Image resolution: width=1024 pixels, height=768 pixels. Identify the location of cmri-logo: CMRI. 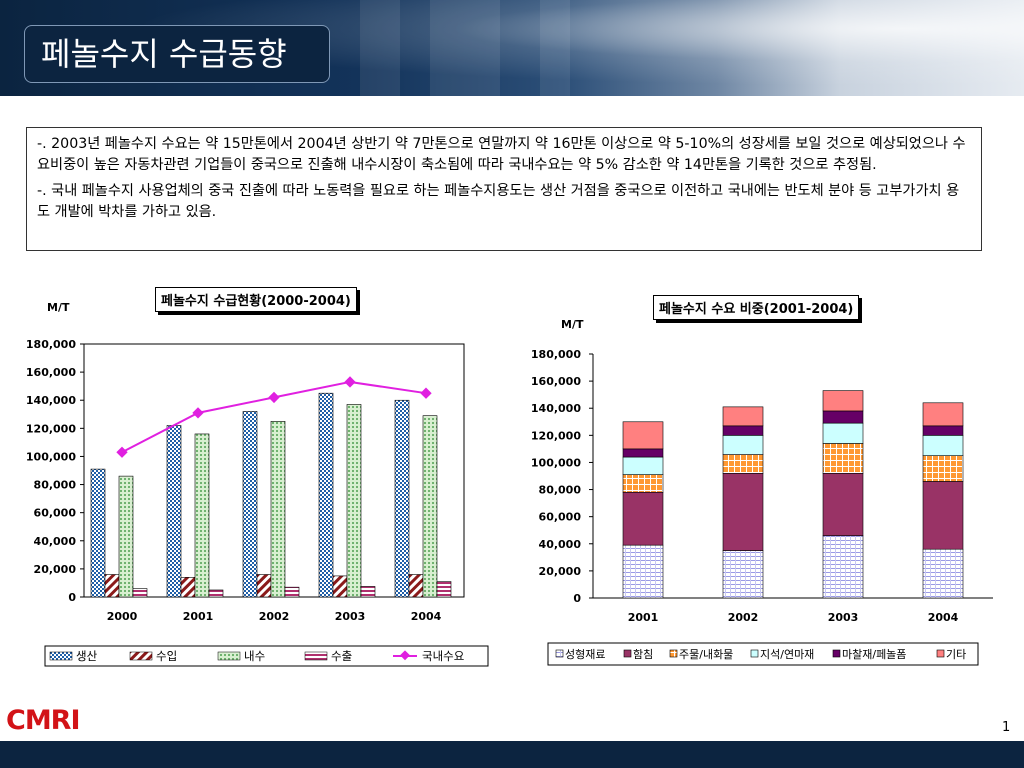
(43, 720).